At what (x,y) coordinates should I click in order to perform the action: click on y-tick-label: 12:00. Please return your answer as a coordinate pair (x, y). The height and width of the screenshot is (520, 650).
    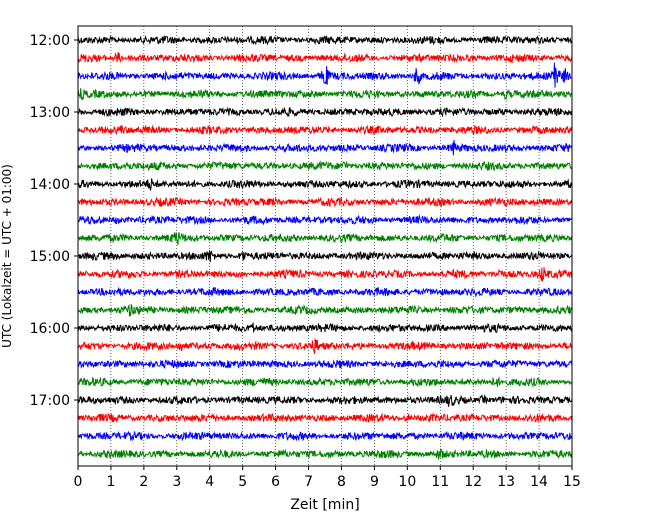
    Looking at the image, I should click on (50, 41).